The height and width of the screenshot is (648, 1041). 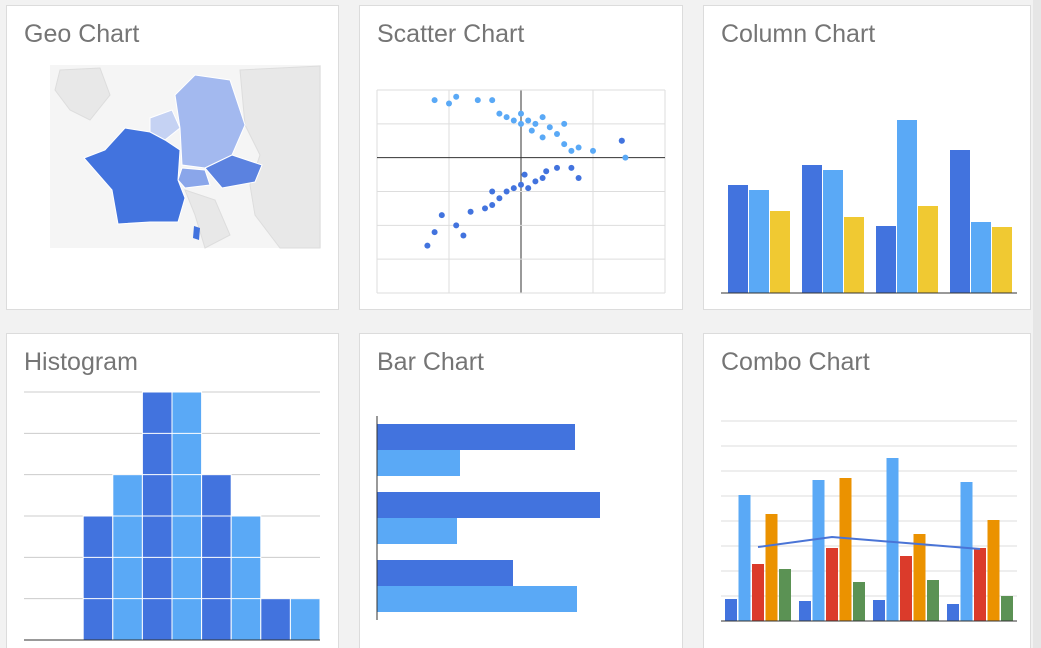 What do you see at coordinates (430, 362) in the screenshot?
I see `card-title: Bar Chart` at bounding box center [430, 362].